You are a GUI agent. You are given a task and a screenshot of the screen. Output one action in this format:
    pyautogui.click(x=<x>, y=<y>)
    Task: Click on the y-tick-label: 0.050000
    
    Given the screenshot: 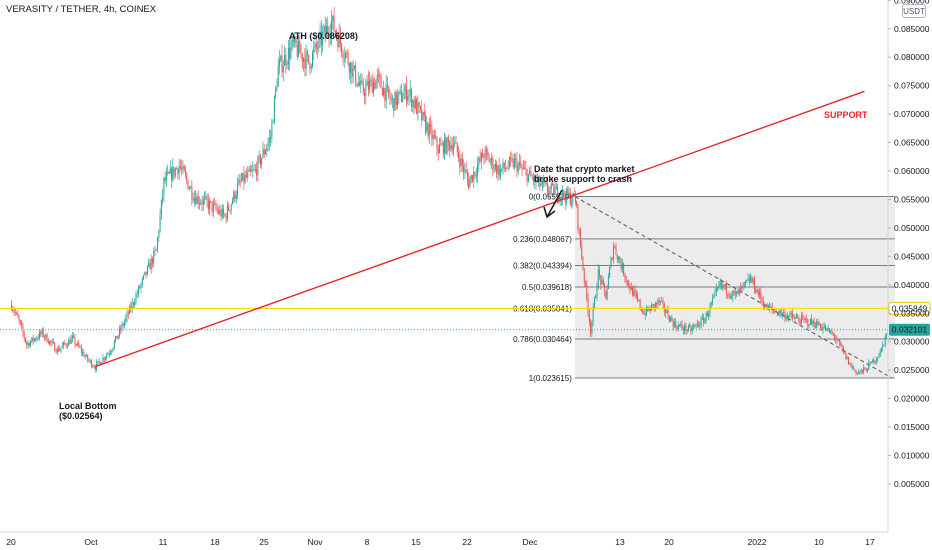 What is the action you would take?
    pyautogui.click(x=912, y=228)
    